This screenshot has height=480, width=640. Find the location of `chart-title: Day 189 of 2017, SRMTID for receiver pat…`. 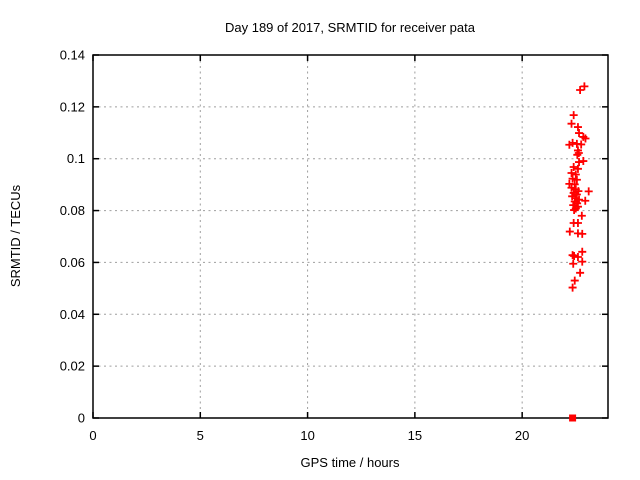

chart-title: Day 189 of 2017, SRMTID for receiver pat… is located at coordinates (350, 27).